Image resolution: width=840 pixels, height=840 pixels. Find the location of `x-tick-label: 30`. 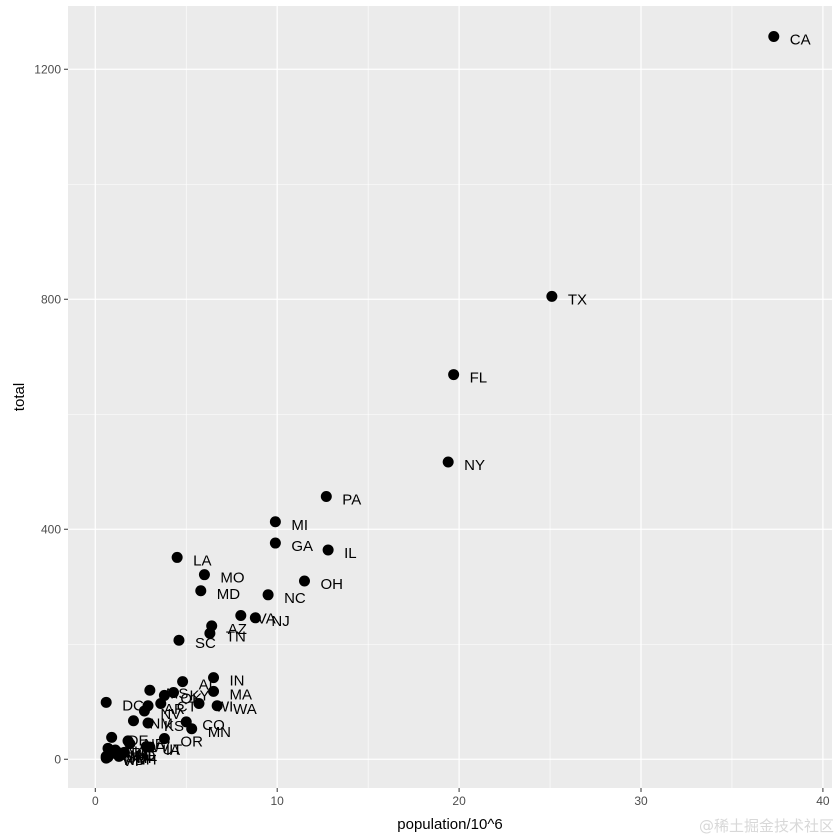

x-tick-label: 30 is located at coordinates (641, 801).